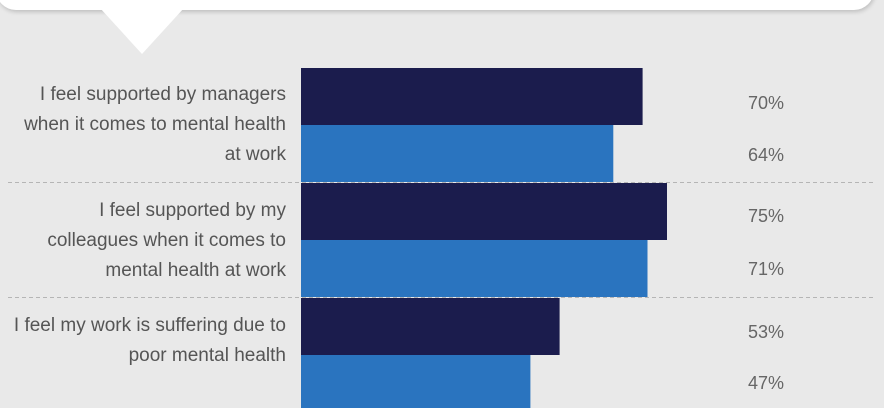 This screenshot has width=884, height=408. What do you see at coordinates (472, 96) in the screenshot?
I see `bar-managers-dark` at bounding box center [472, 96].